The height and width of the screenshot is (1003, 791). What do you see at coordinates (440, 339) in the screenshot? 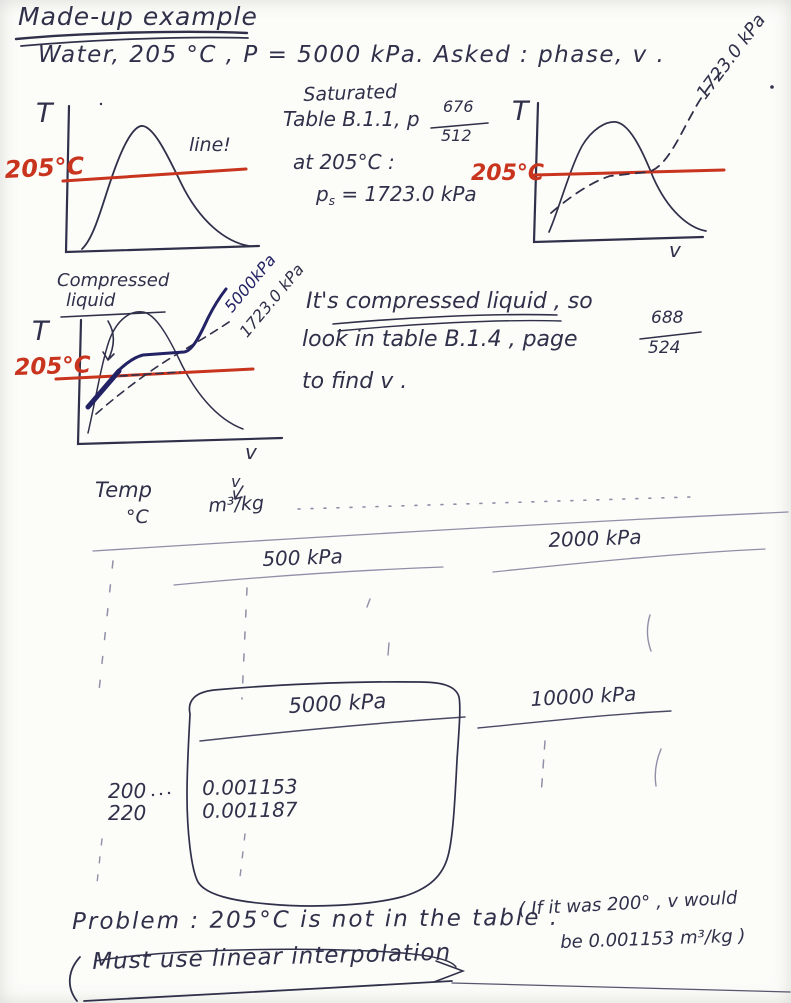
I see `conclusion-line2: look in table B.1.4 , page` at bounding box center [440, 339].